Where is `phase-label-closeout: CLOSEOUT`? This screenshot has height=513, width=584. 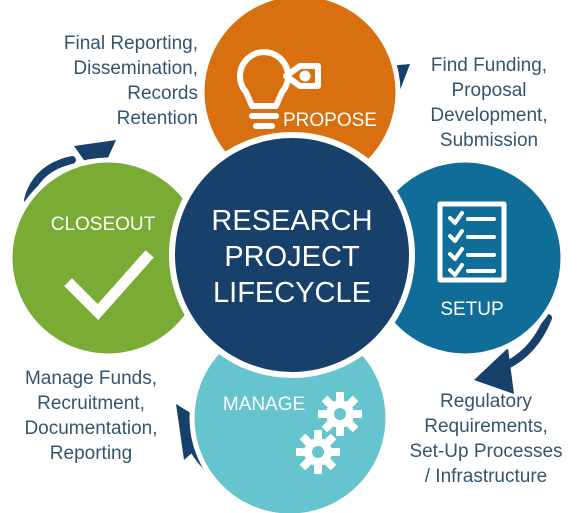 phase-label-closeout: CLOSEOUT is located at coordinates (103, 224).